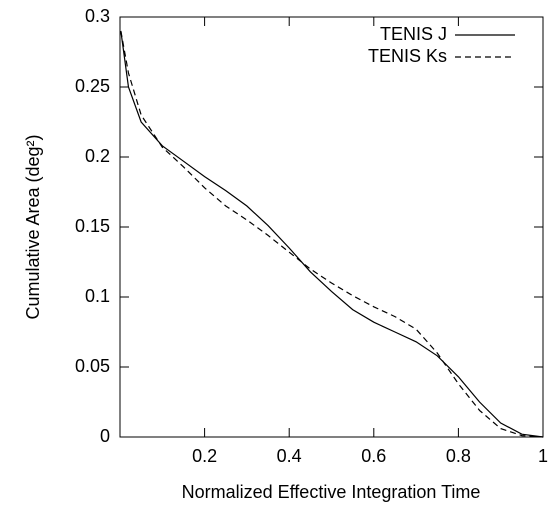 The height and width of the screenshot is (506, 548). Describe the element at coordinates (289, 456) in the screenshot. I see `x-tick-label: 0.4` at that location.